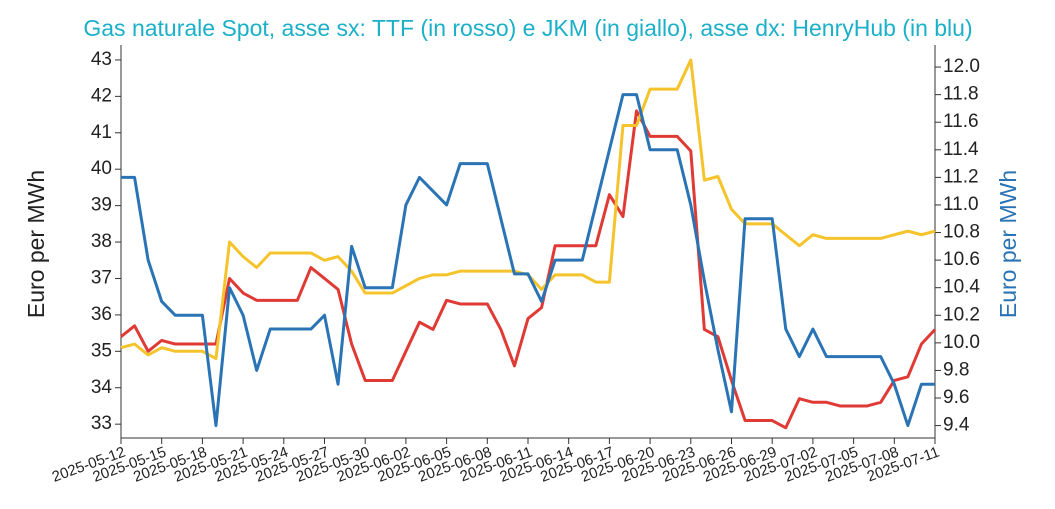 This screenshot has width=1055, height=509. I want to click on y2-tick-label: 9.8, so click(956, 369).